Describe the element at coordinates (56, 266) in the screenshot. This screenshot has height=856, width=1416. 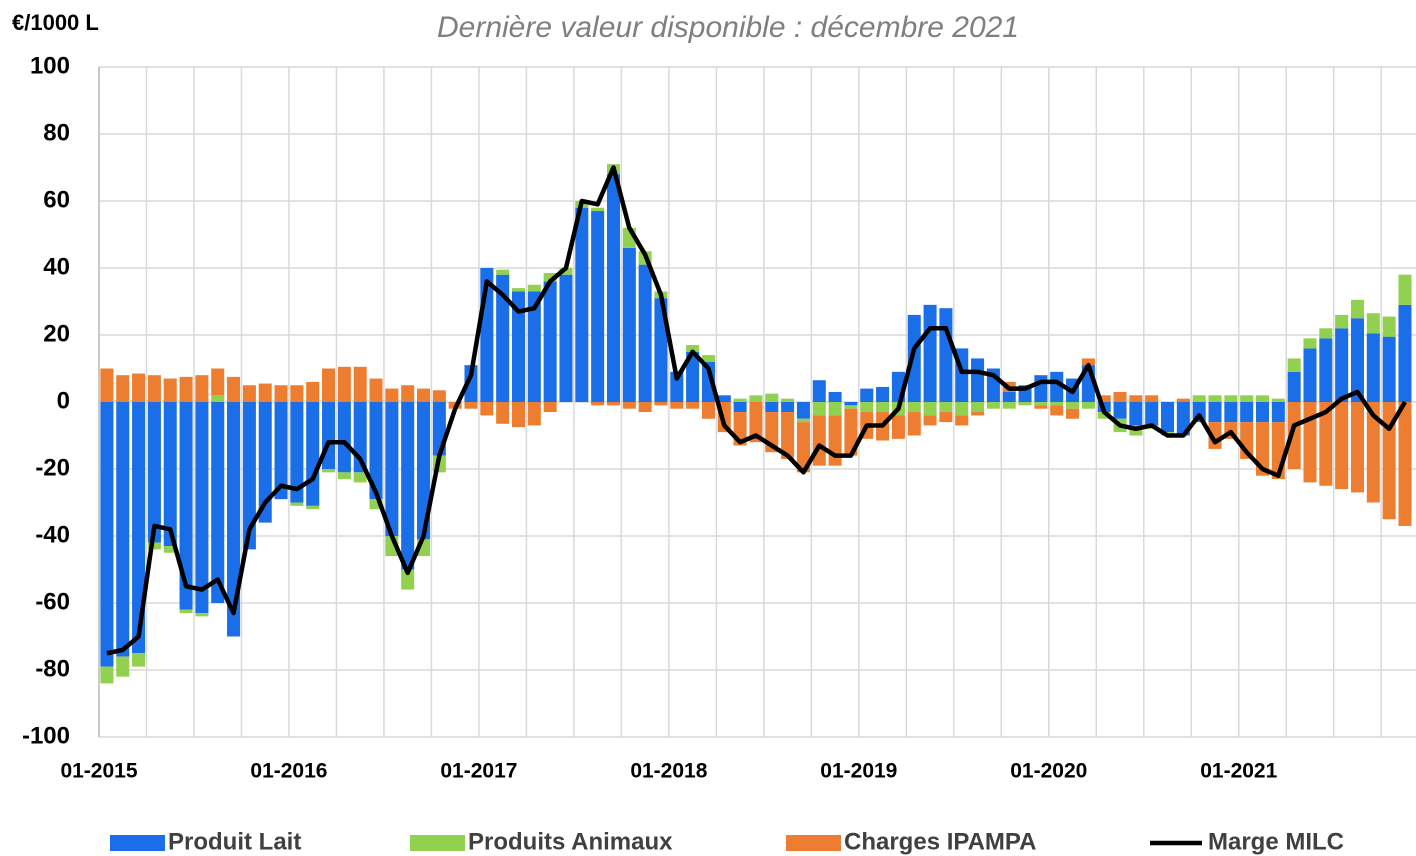
I see `y-tick-label: 40` at that location.